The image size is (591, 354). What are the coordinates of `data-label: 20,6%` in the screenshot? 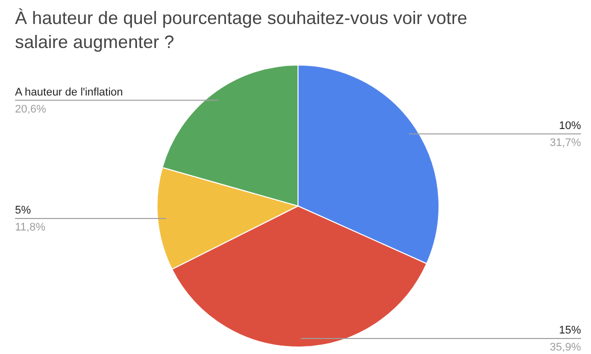 It's located at (30, 109).